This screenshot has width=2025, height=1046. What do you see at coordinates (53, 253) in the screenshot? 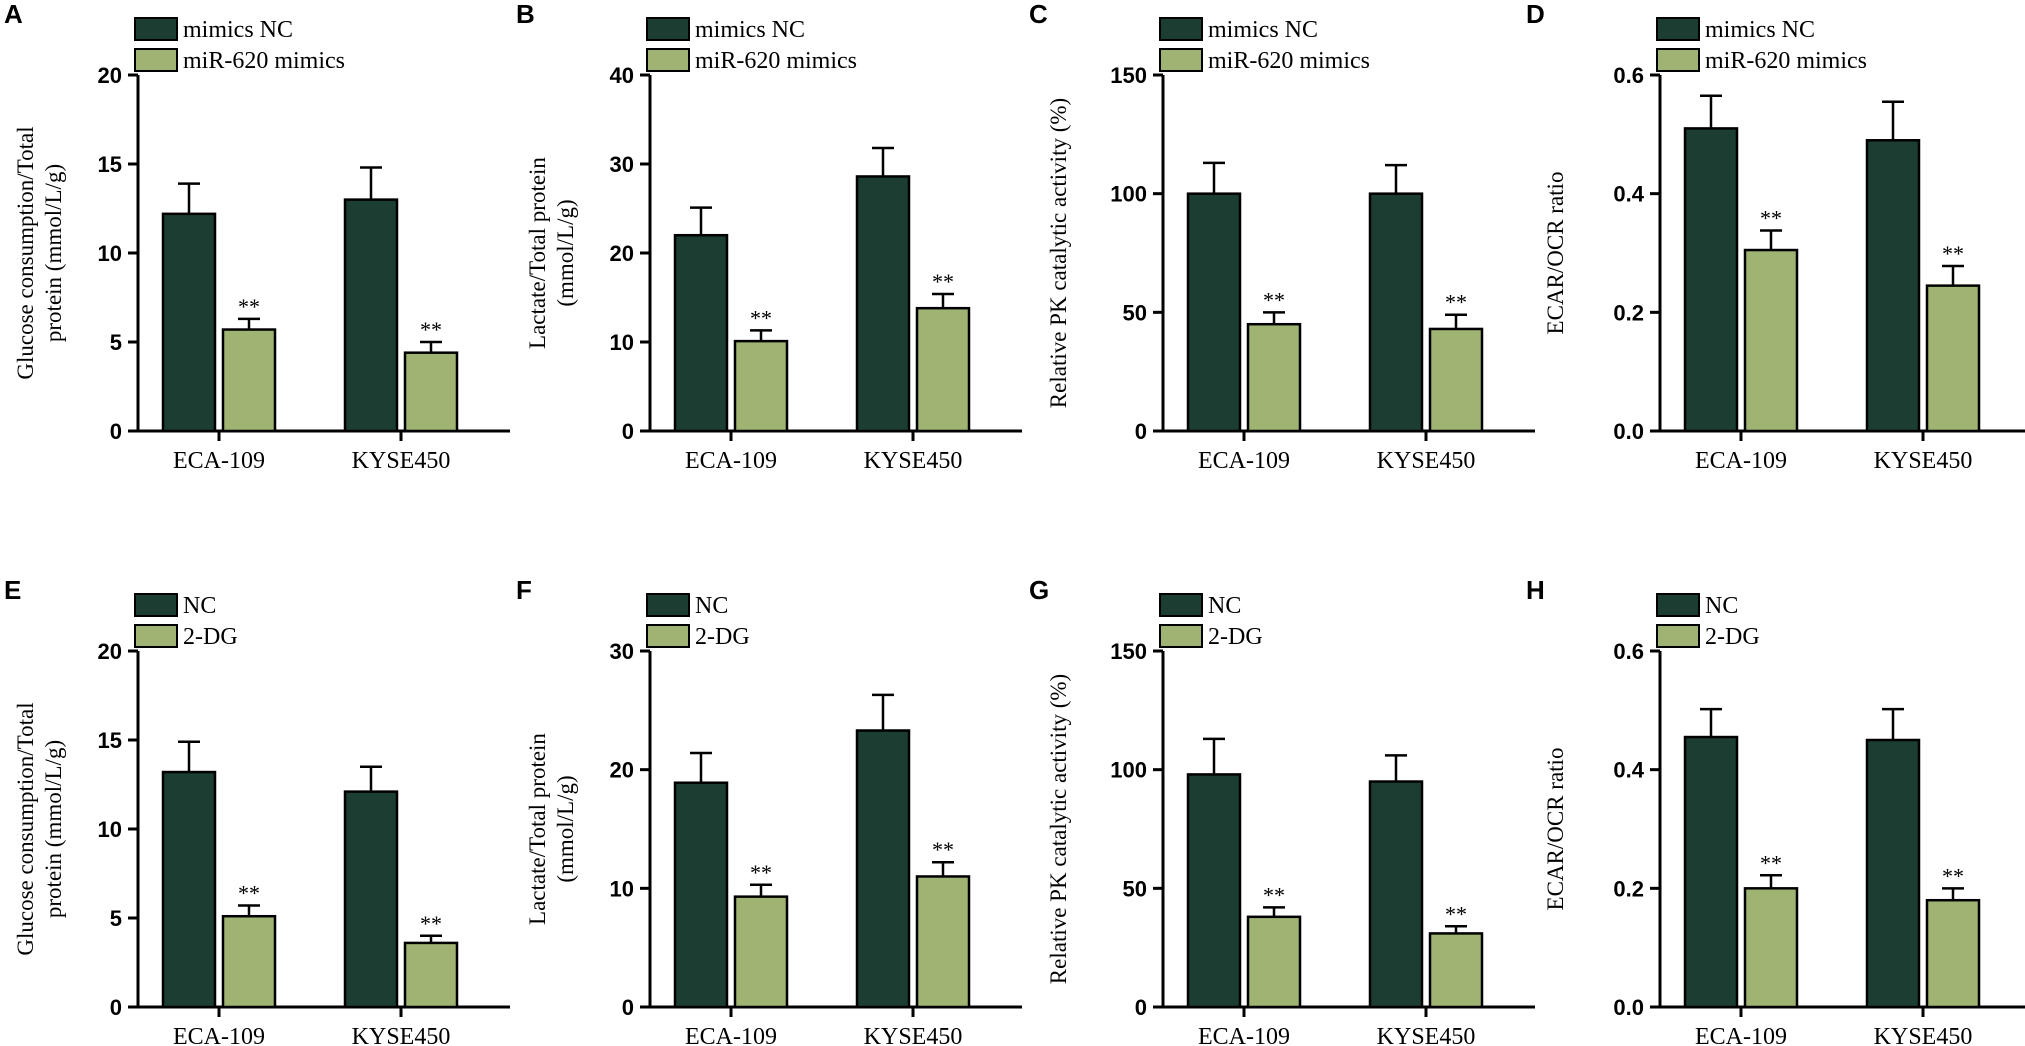
I see `y-axis-label: protein (mmol/L/g)` at bounding box center [53, 253].